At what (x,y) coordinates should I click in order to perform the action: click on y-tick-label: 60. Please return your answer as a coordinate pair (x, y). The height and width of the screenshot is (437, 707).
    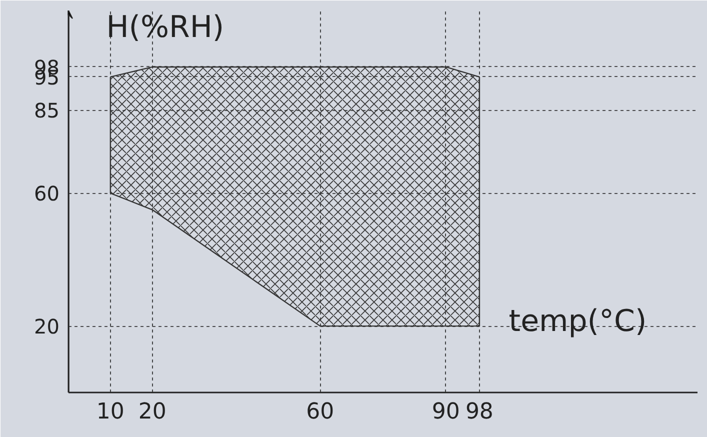
    Looking at the image, I should click on (47, 194).